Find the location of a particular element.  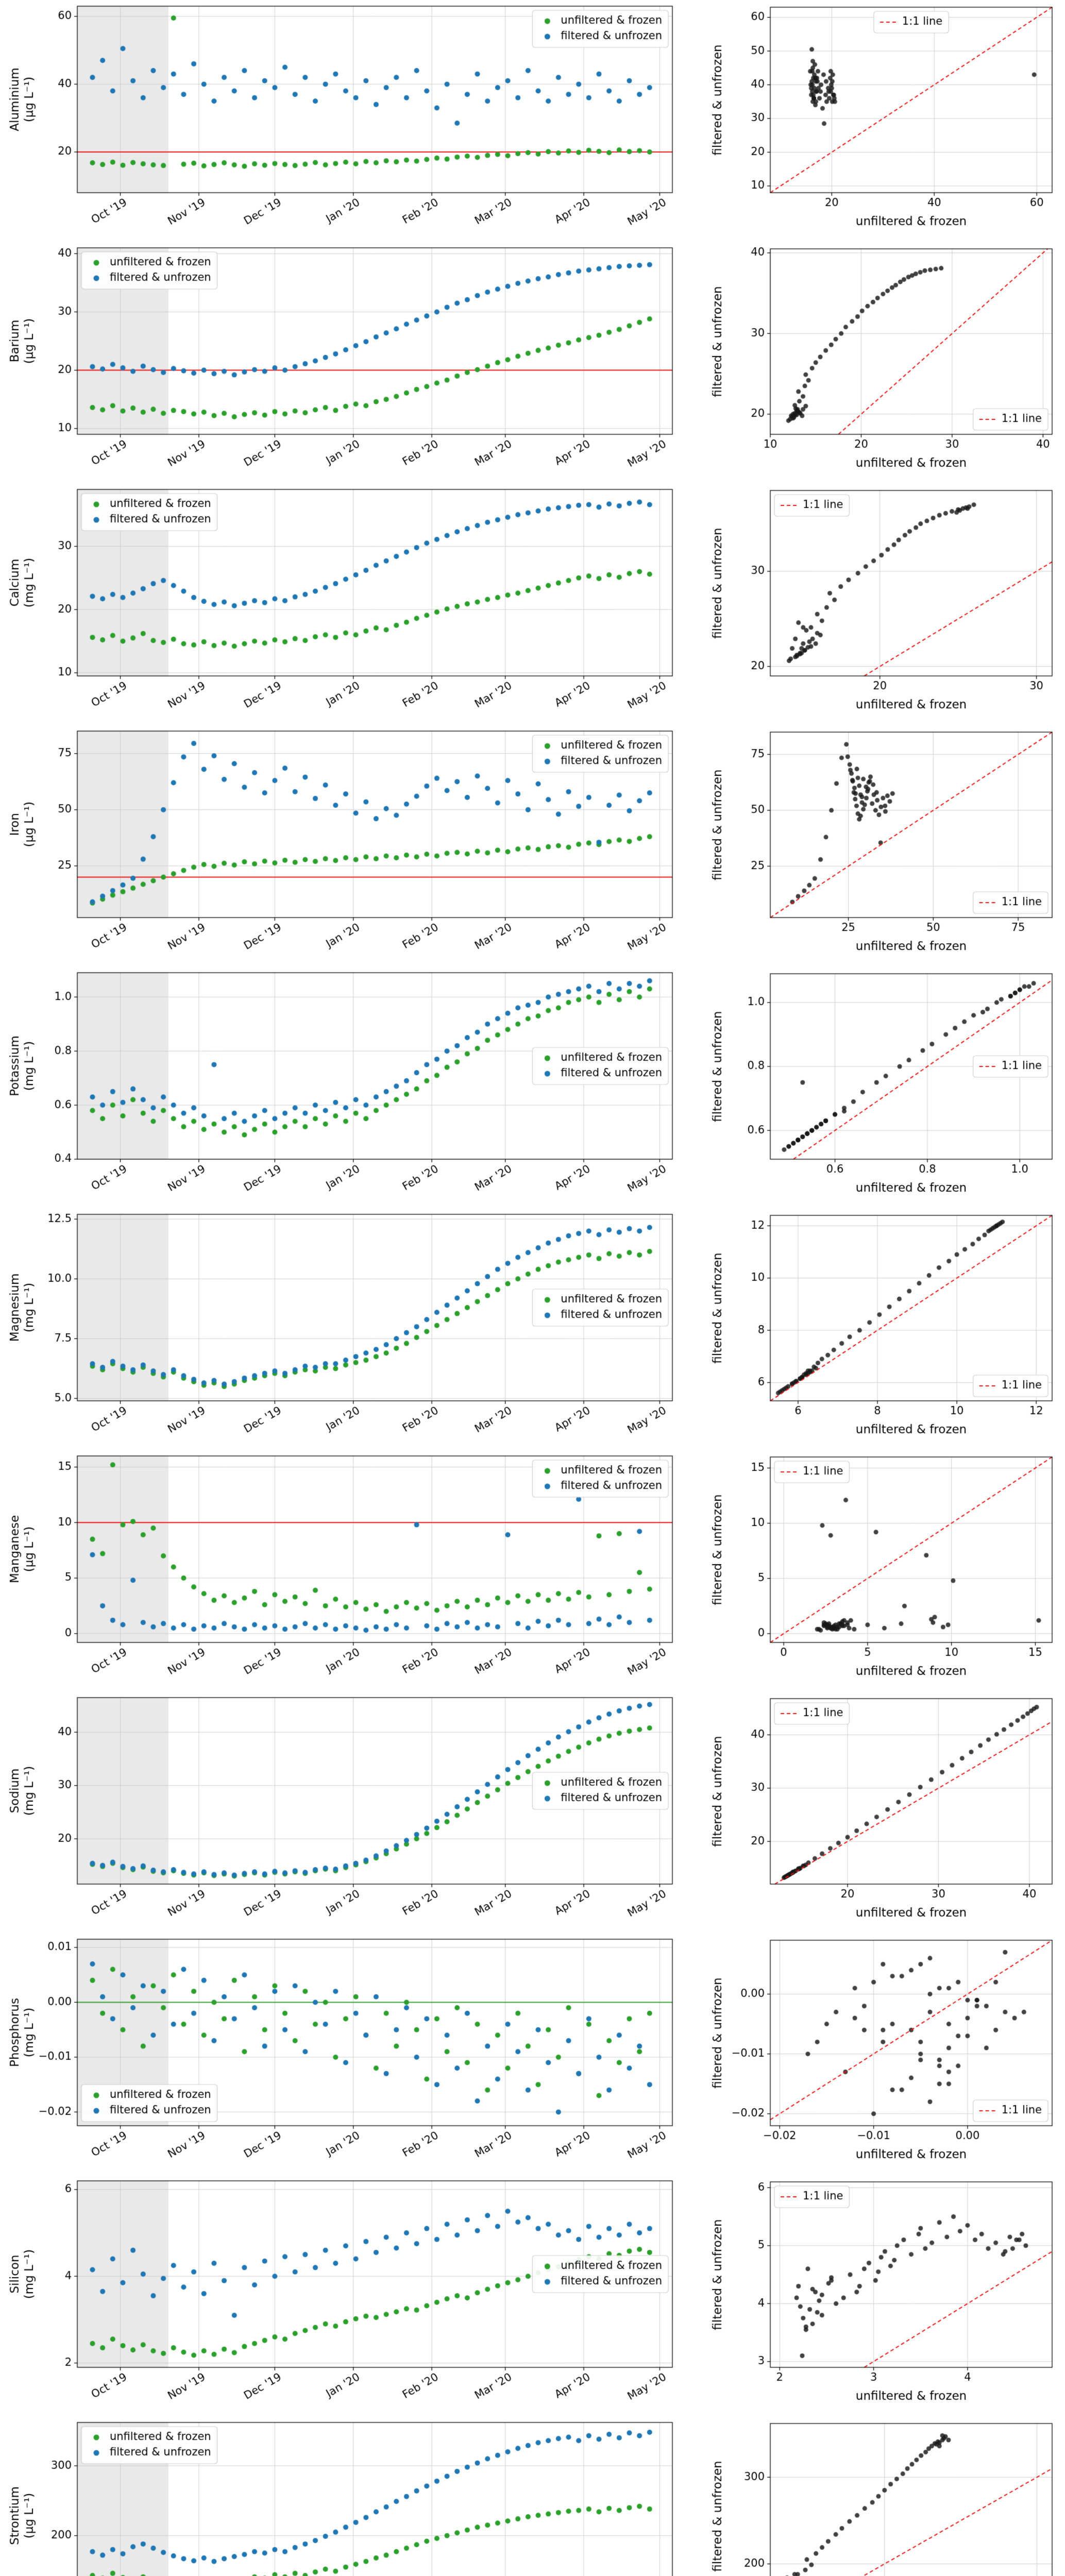

iron-row is located at coordinates (532, 846).